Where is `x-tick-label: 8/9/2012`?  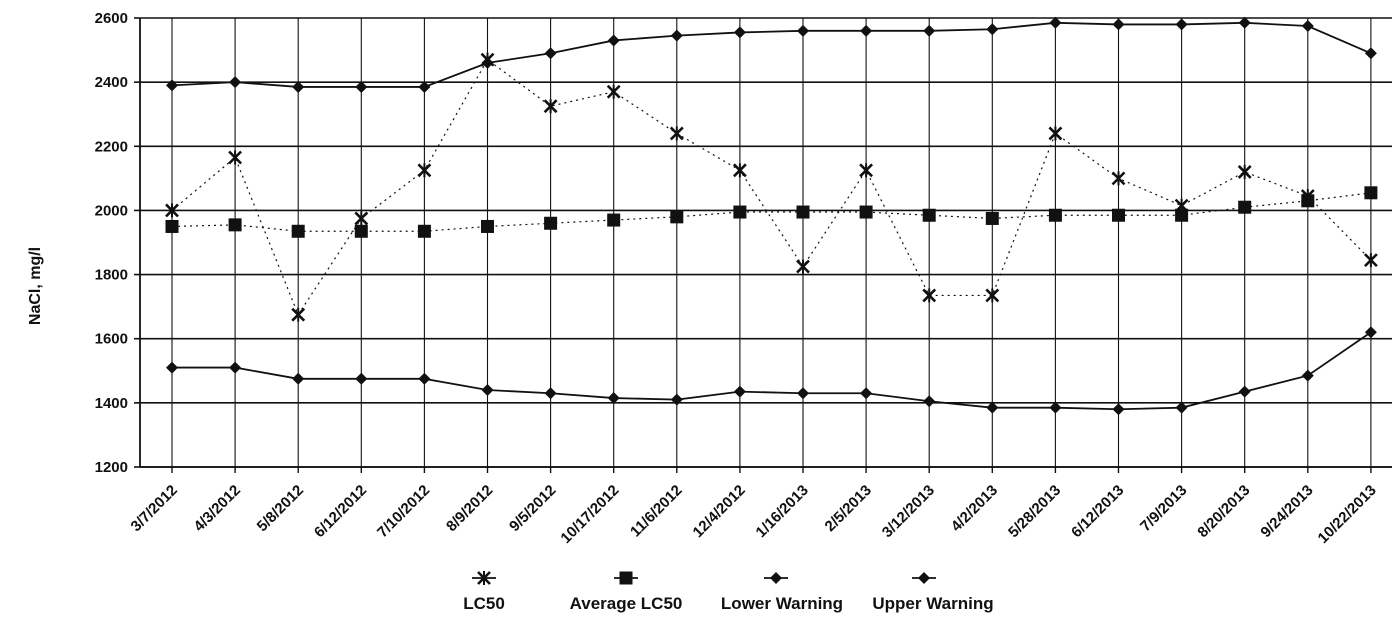 x-tick-label: 8/9/2012 is located at coordinates (469, 508).